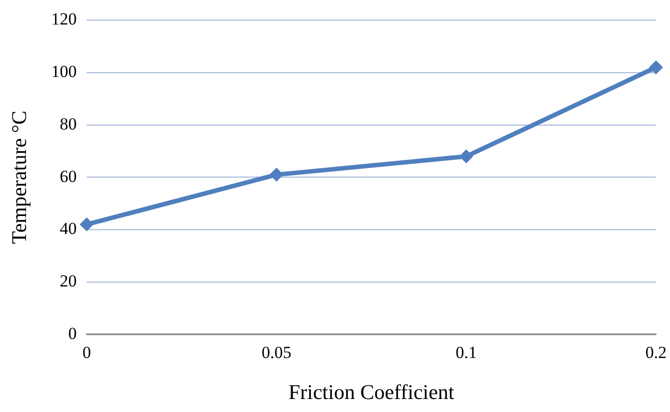  What do you see at coordinates (86, 352) in the screenshot?
I see `x-tick-label: 0` at bounding box center [86, 352].